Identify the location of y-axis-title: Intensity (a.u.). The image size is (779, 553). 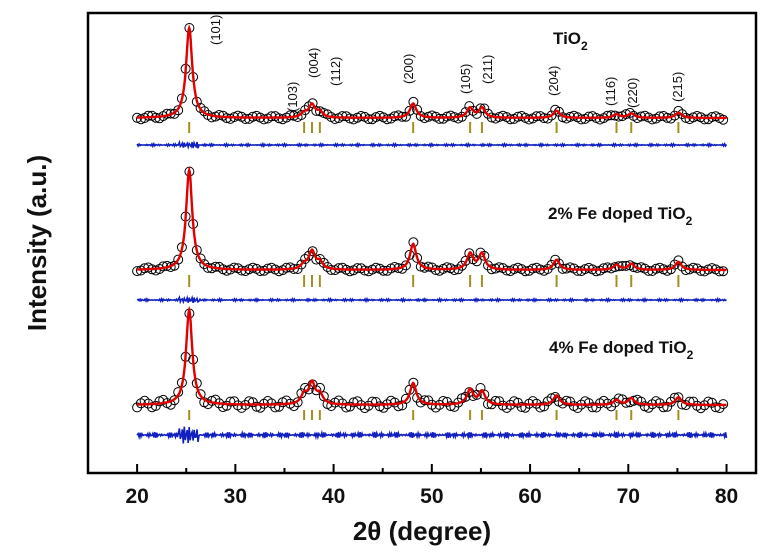
(37, 243).